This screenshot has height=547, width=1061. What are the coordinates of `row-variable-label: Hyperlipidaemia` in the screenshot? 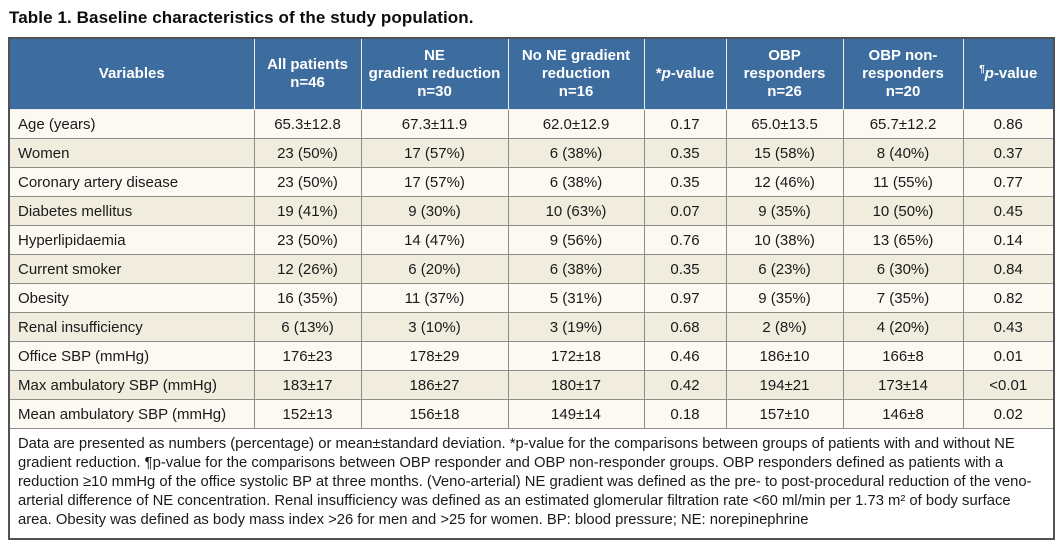 It's located at (131, 240).